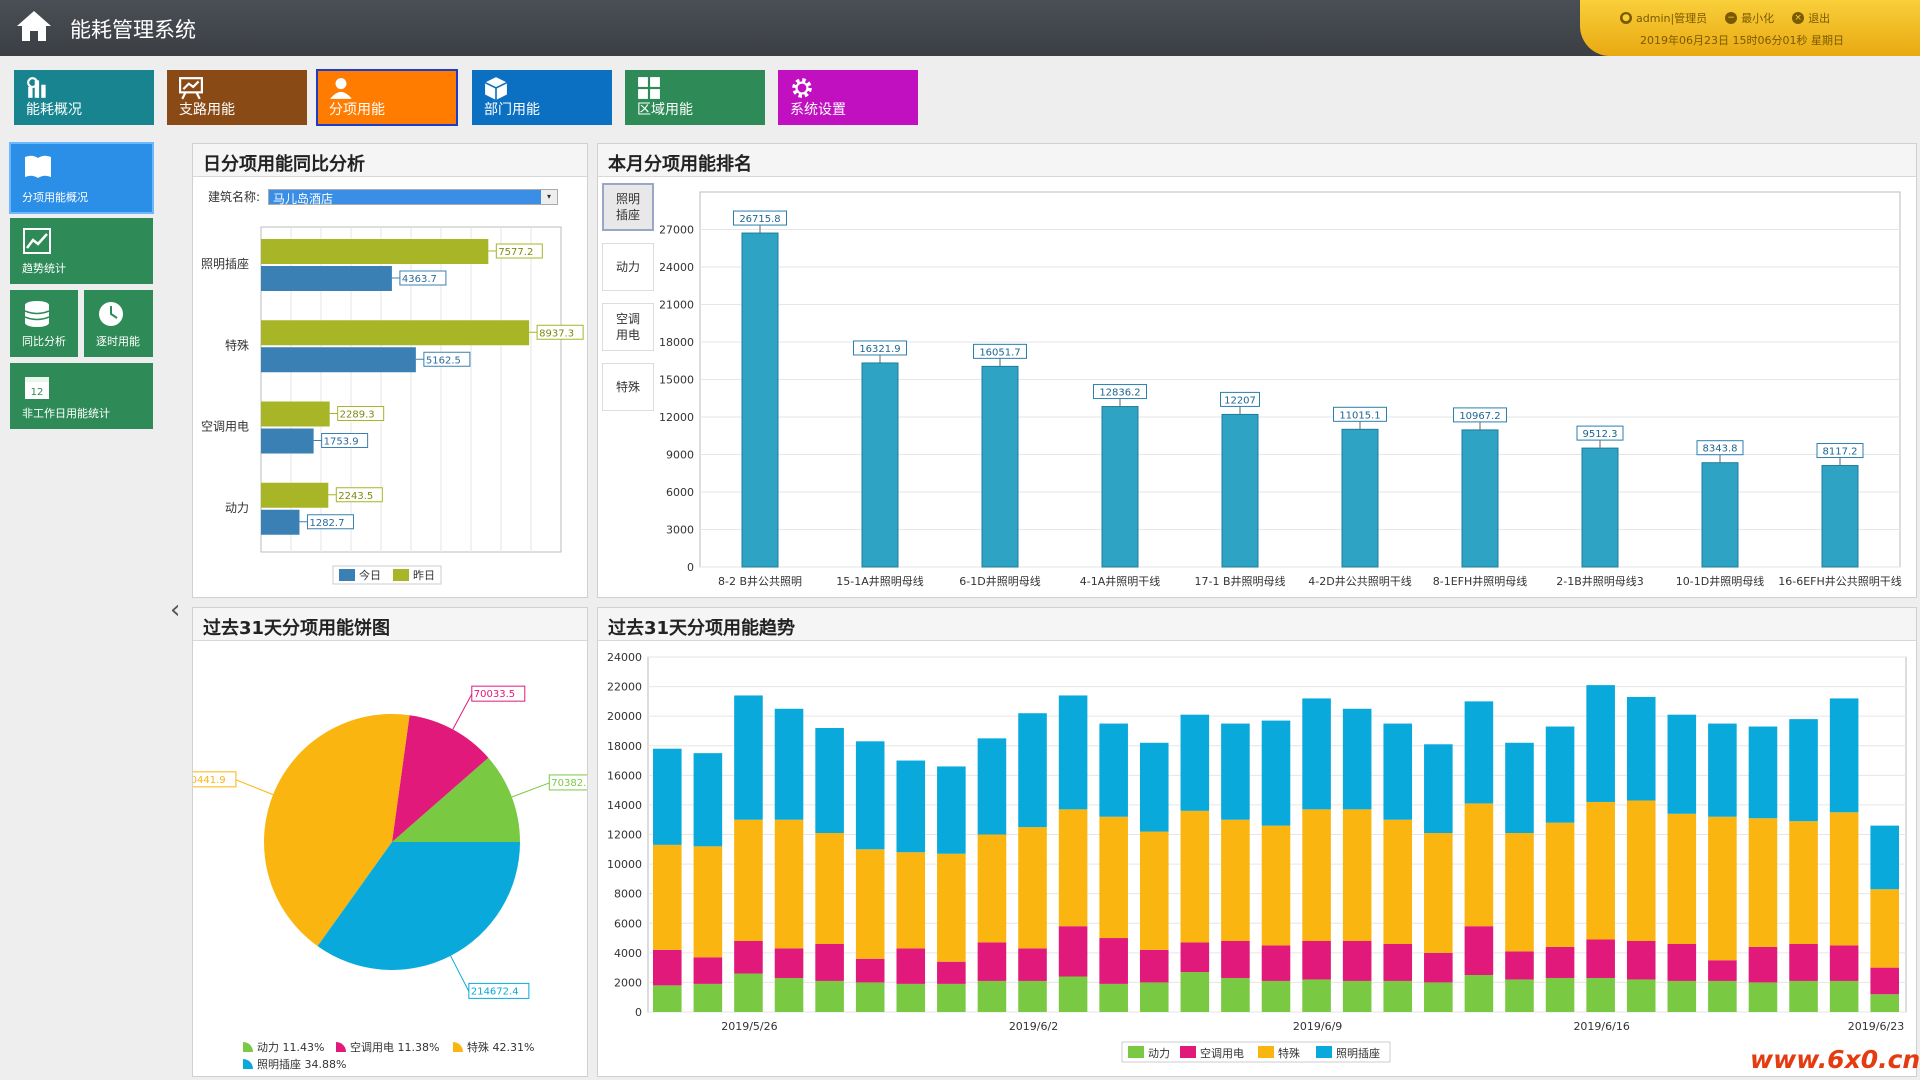  What do you see at coordinates (207, 110) in the screenshot?
I see `nav-tile-label: 支路用能` at bounding box center [207, 110].